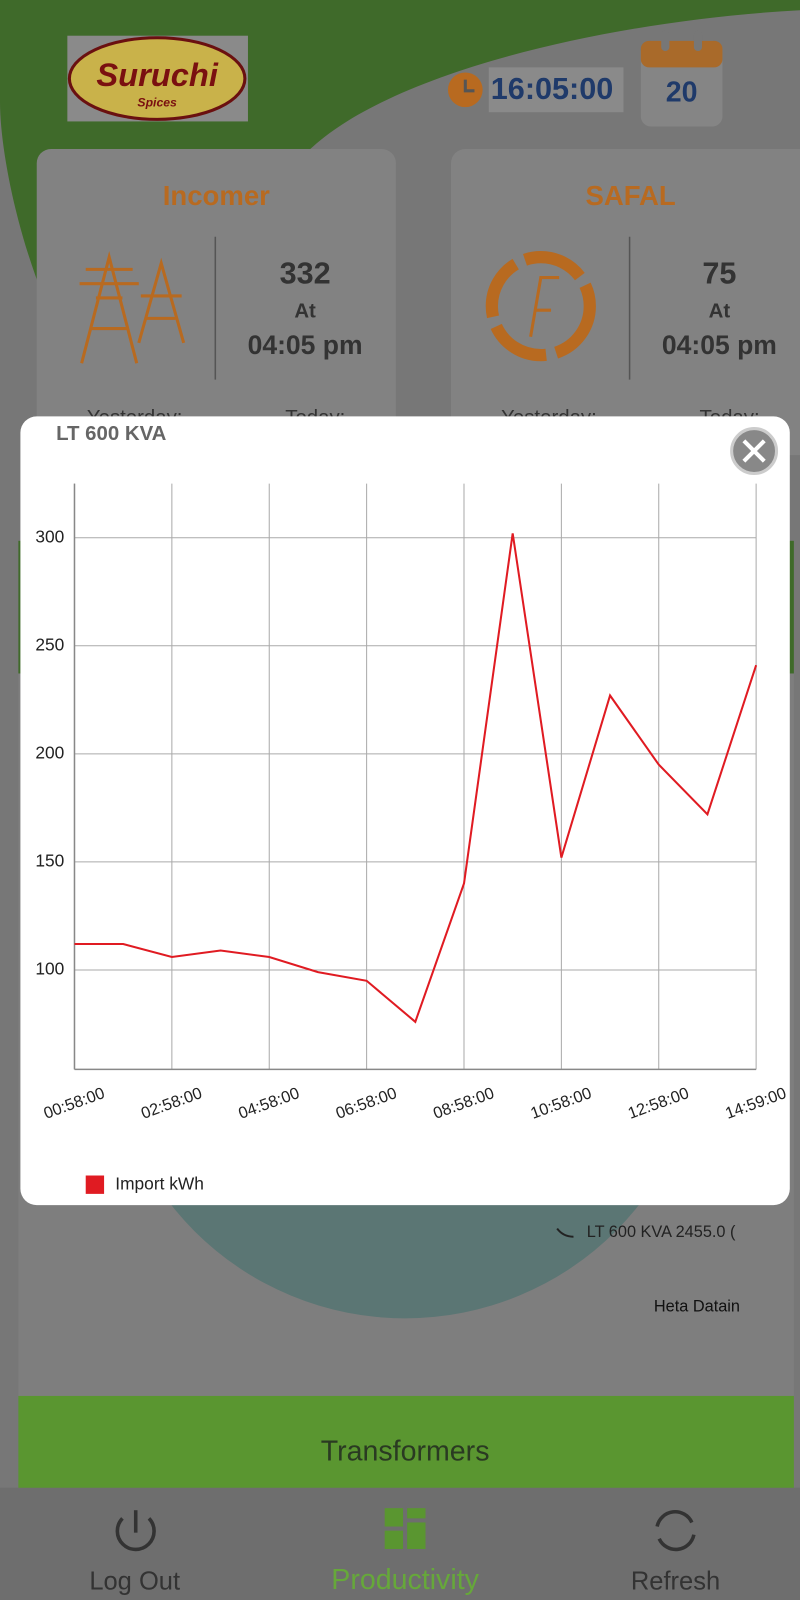  What do you see at coordinates (216, 302) in the screenshot?
I see `card-incomer` at bounding box center [216, 302].